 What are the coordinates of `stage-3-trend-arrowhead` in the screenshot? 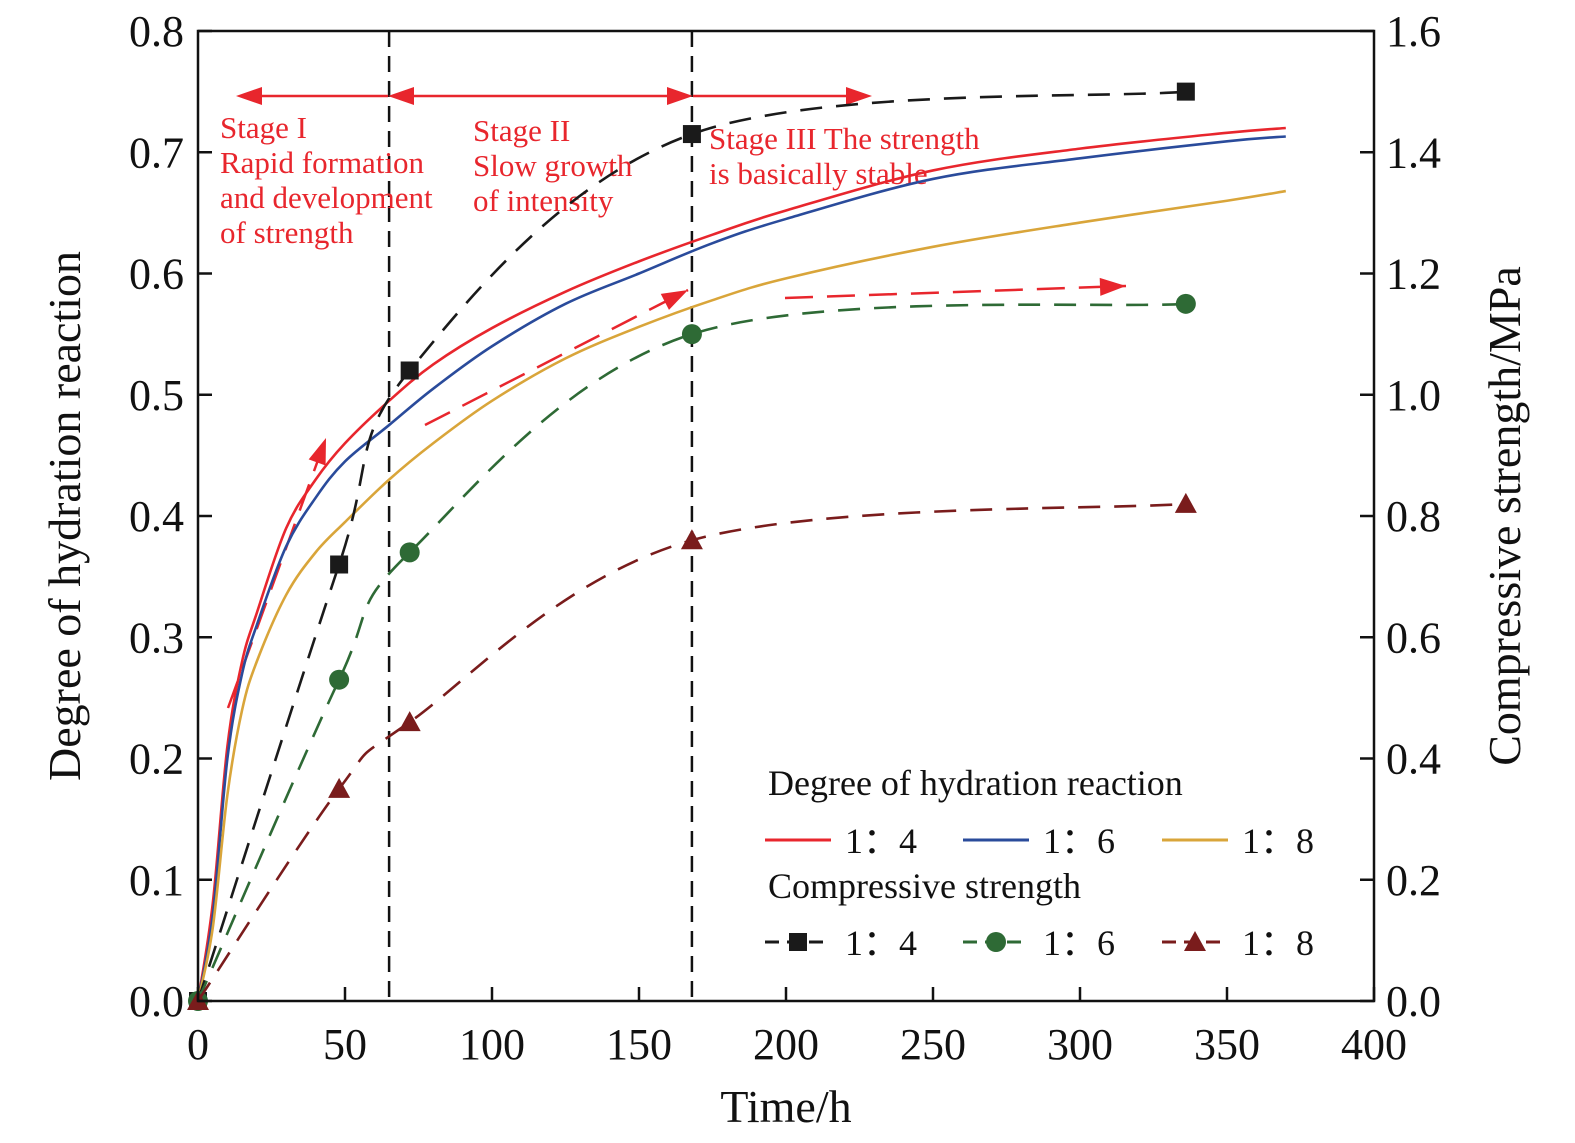 It's located at (1112, 286).